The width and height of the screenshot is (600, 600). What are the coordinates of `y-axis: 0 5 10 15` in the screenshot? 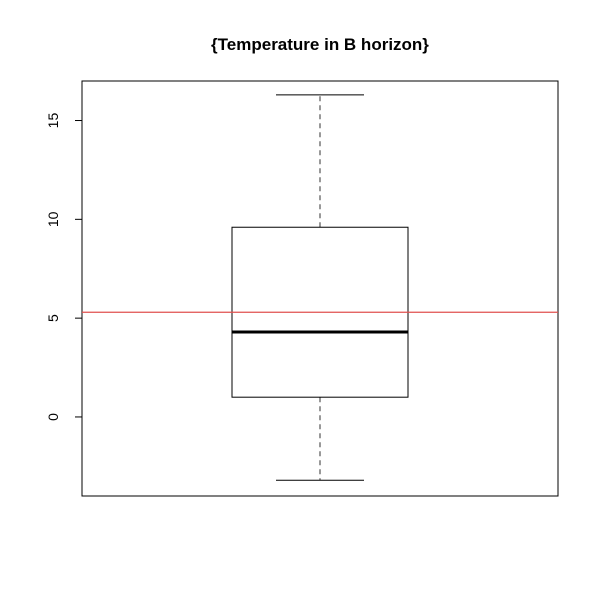 It's located at (64, 267).